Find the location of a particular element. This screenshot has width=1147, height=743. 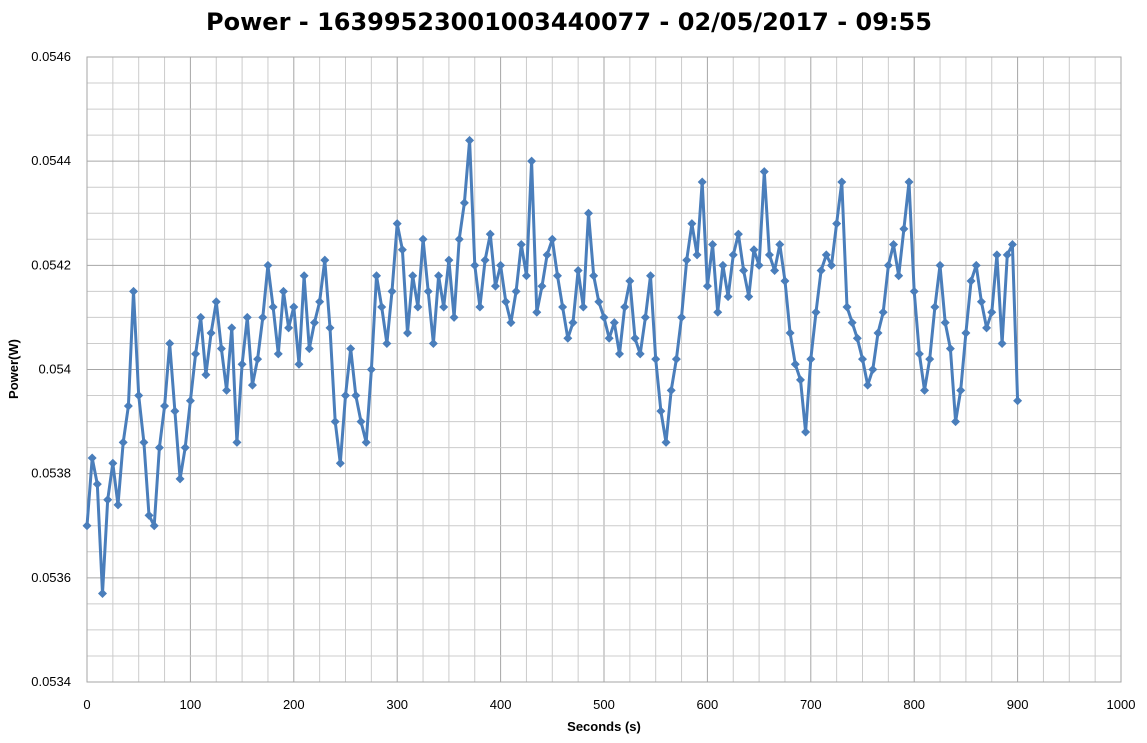

y-tick-label: 0.0542 is located at coordinates (51, 264).